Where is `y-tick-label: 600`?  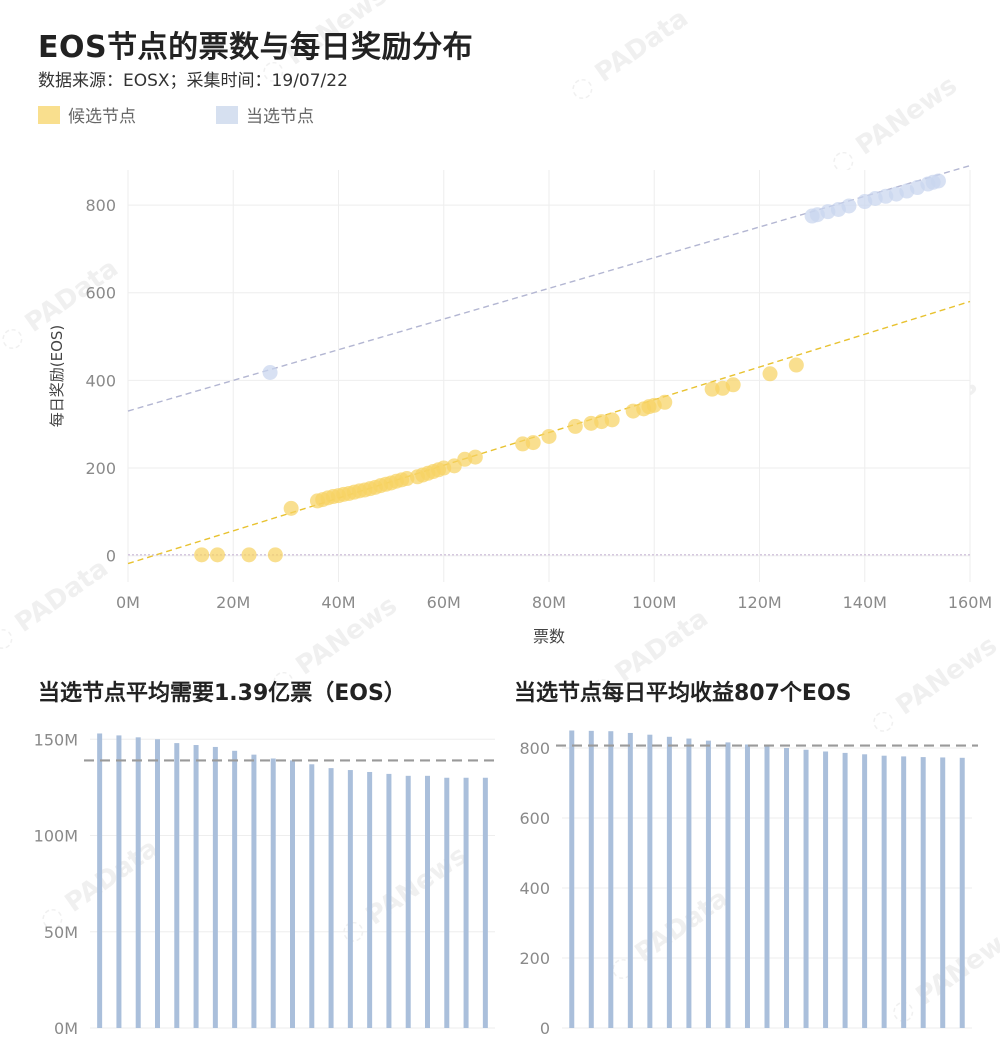
y-tick-label: 600 is located at coordinates (100, 293).